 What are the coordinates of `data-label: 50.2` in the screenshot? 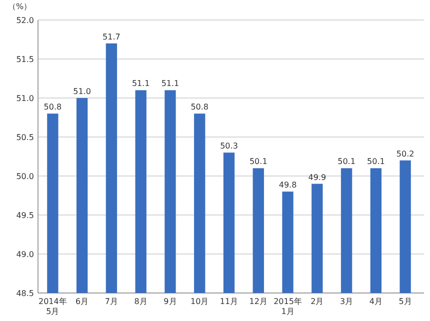 It's located at (405, 153).